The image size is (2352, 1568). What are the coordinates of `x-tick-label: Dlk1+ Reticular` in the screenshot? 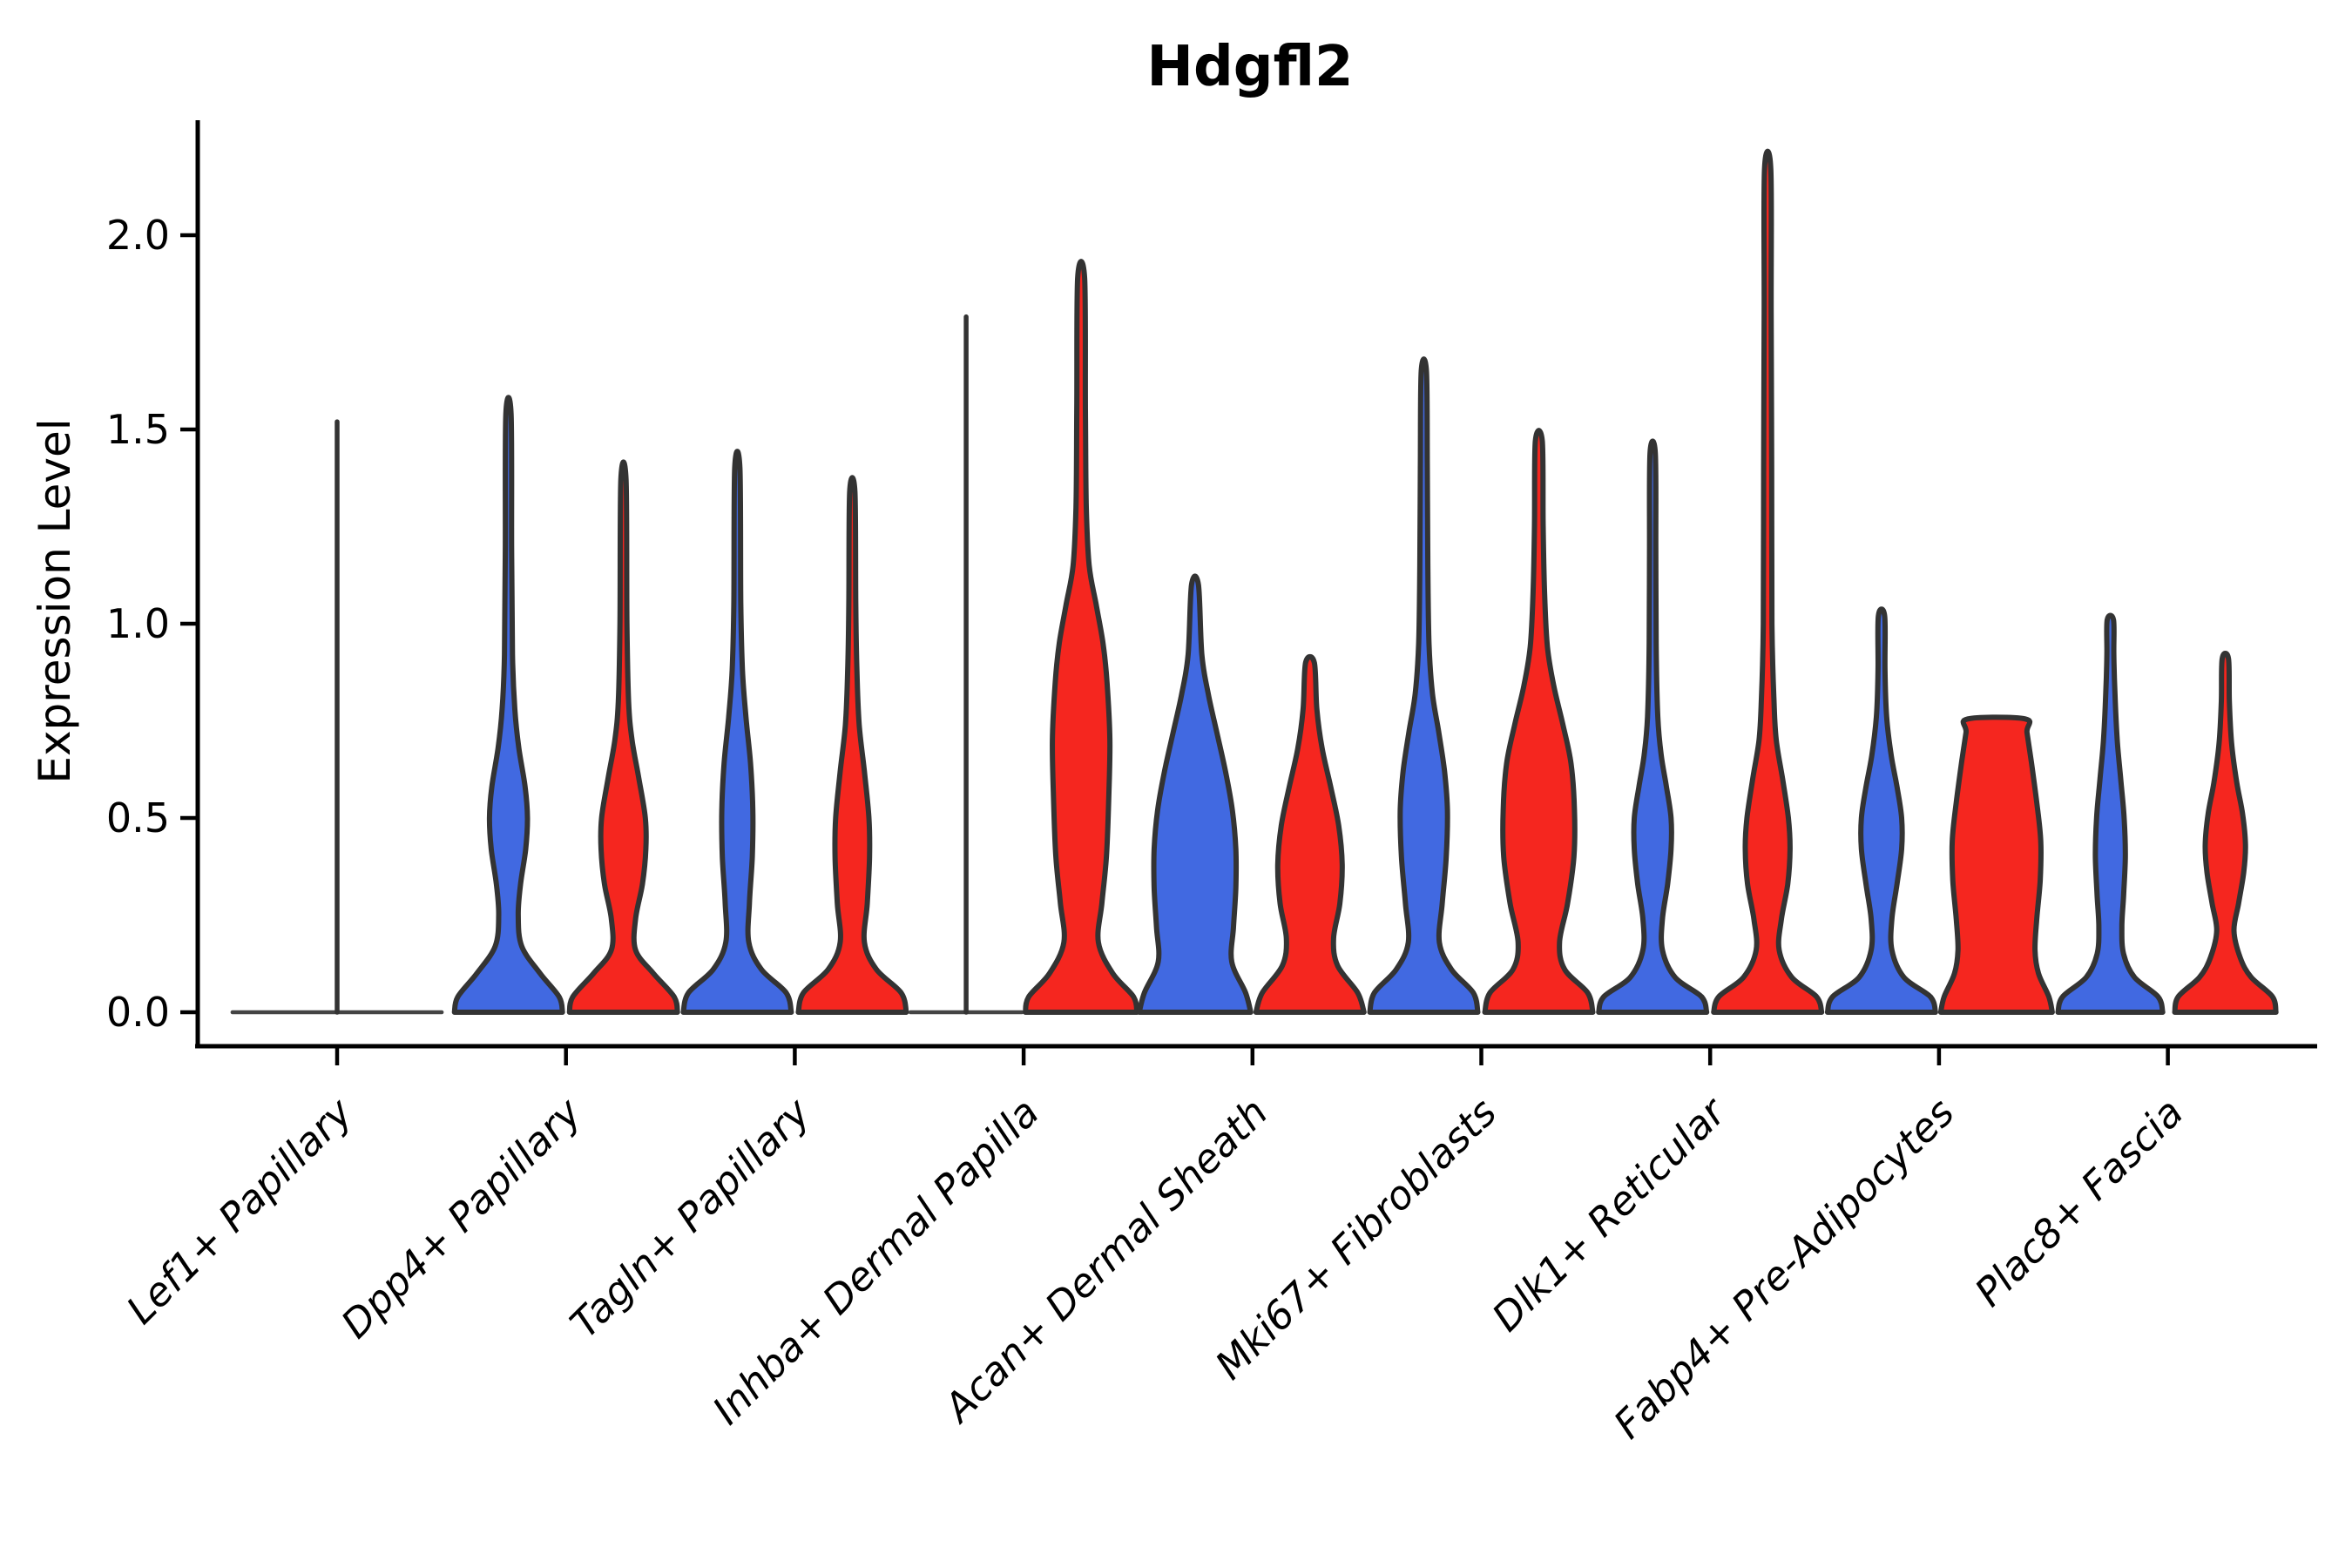 It's located at (1610, 1214).